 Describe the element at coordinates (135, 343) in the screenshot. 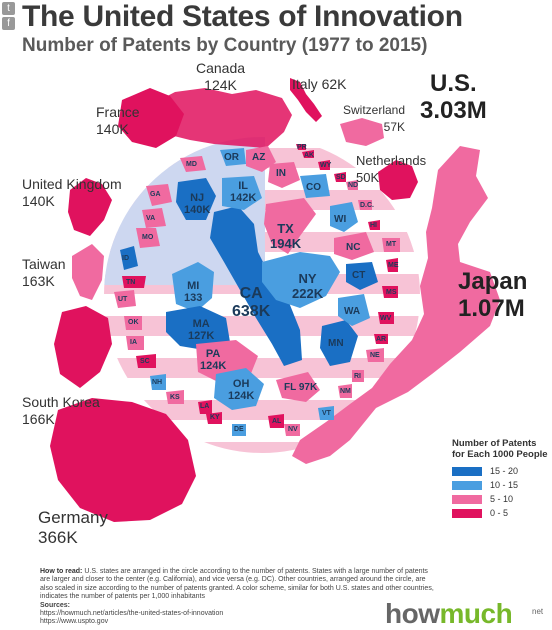

I see `state-shape-ia` at that location.